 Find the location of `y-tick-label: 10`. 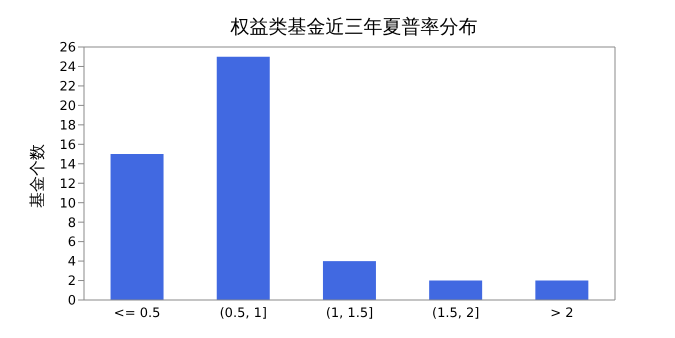

y-tick-label: 10 is located at coordinates (67, 204).